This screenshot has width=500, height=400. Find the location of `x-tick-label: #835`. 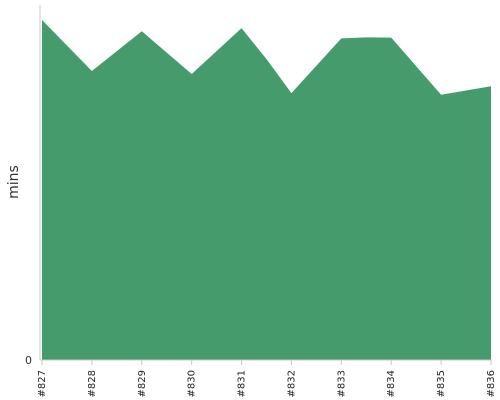

x-tick-label: #835 is located at coordinates (441, 383).